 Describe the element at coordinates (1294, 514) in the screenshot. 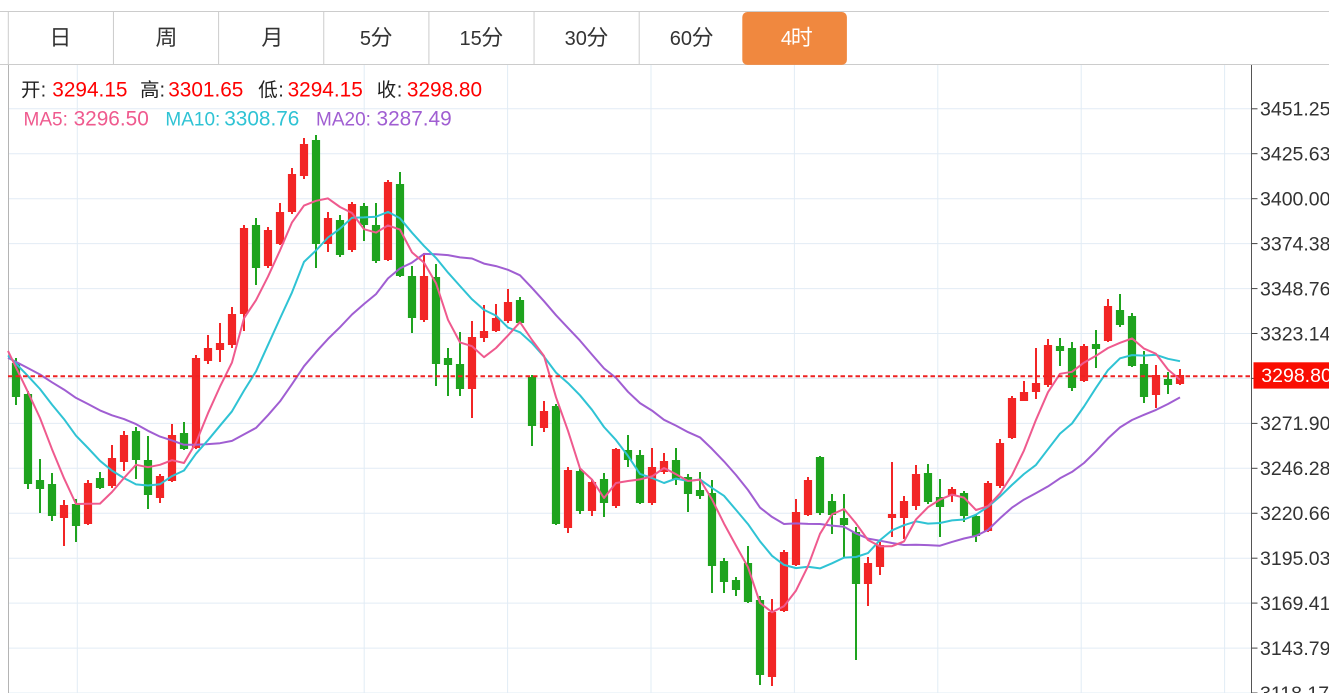

I see `svg-text: 3220.66` at that location.